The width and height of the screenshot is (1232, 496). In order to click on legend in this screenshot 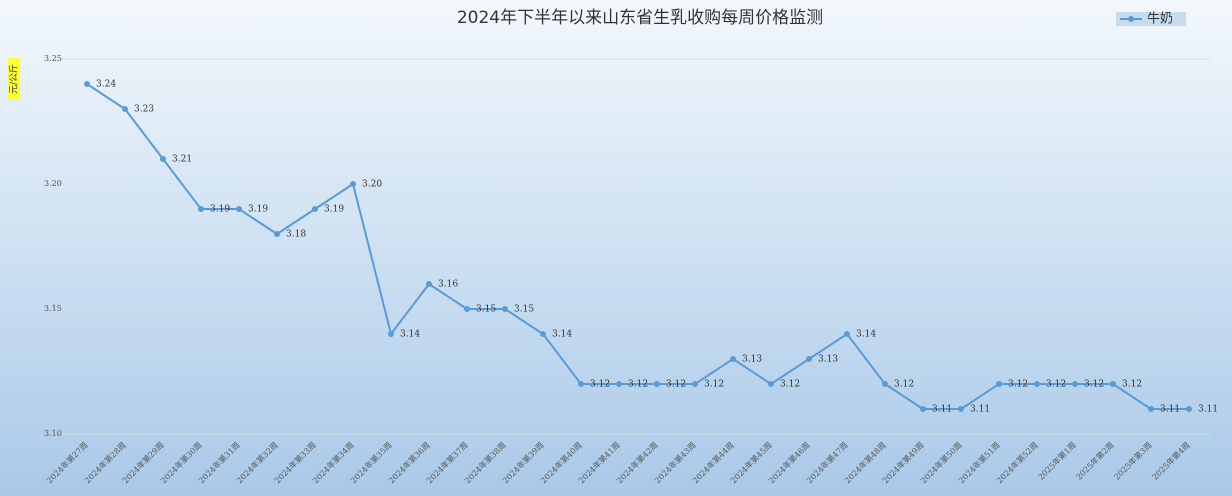, I will do `click(1151, 19)`.